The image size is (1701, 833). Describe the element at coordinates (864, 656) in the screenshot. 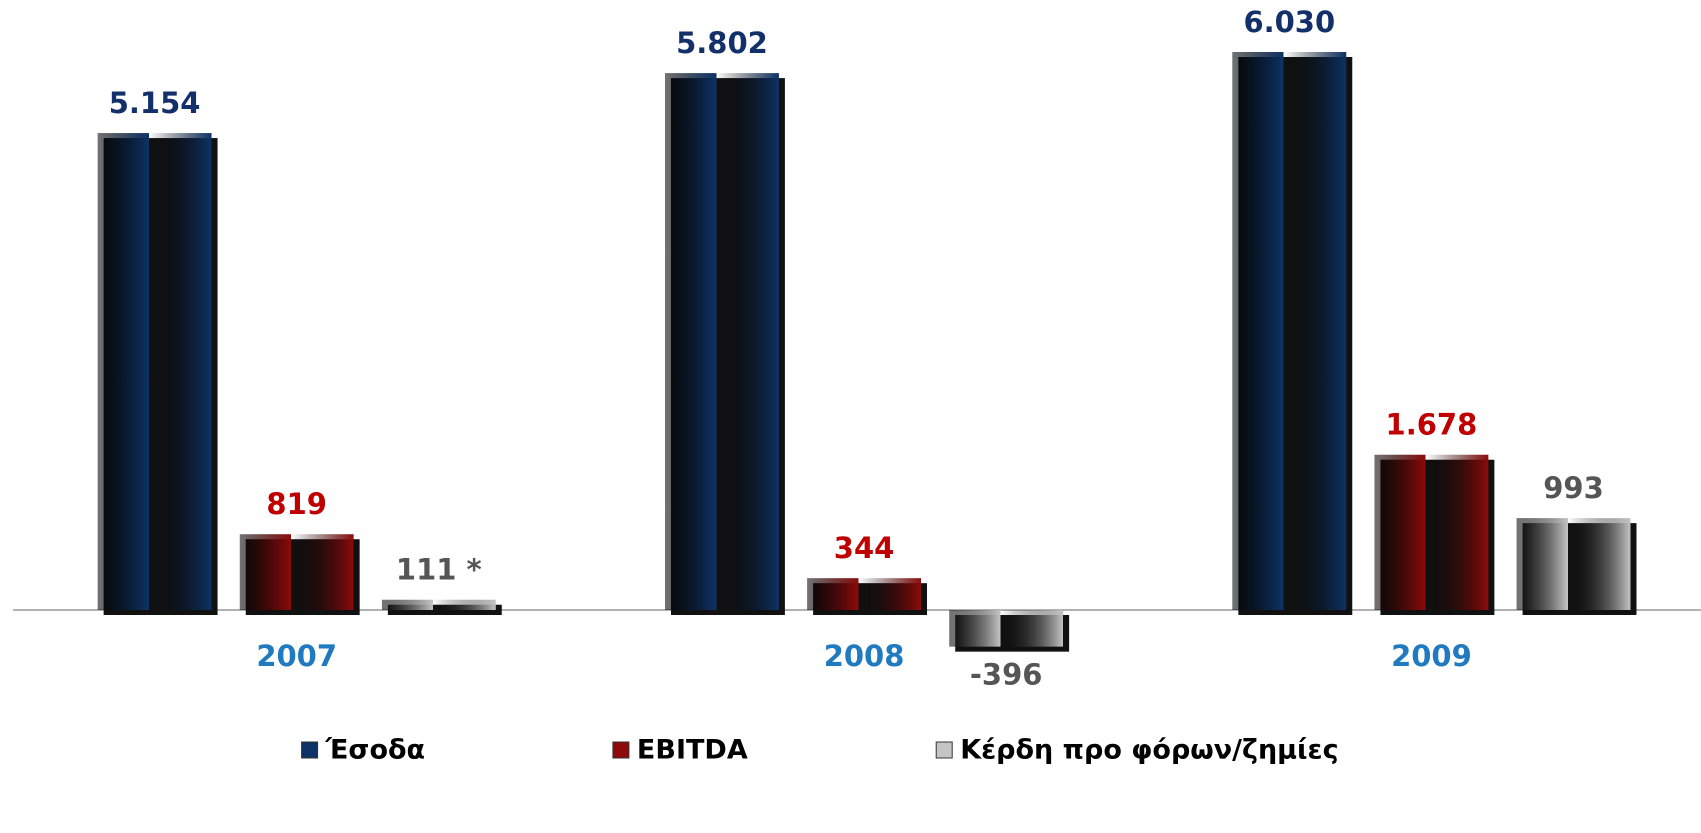

I see `x-tick-label: 2008` at that location.